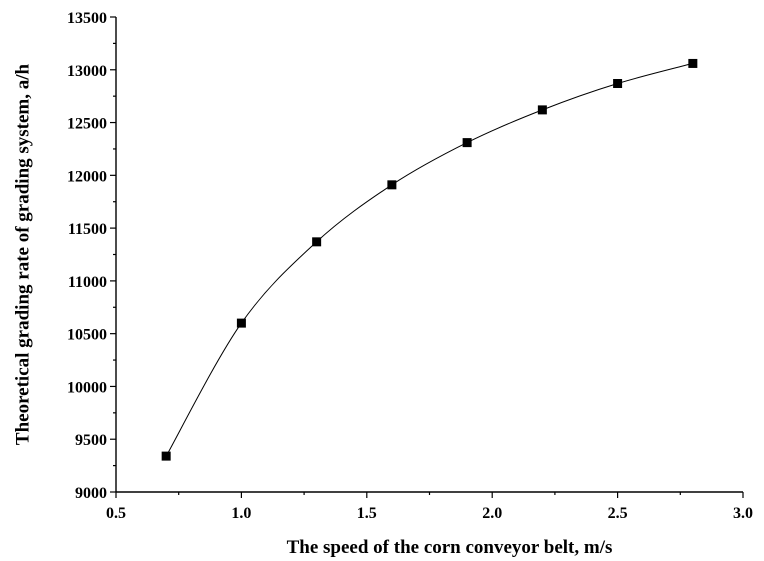 Image resolution: width=764 pixels, height=561 pixels. What do you see at coordinates (450, 547) in the screenshot?
I see `x-axis-title: The speed of the corn conveyor belt, m/s` at bounding box center [450, 547].